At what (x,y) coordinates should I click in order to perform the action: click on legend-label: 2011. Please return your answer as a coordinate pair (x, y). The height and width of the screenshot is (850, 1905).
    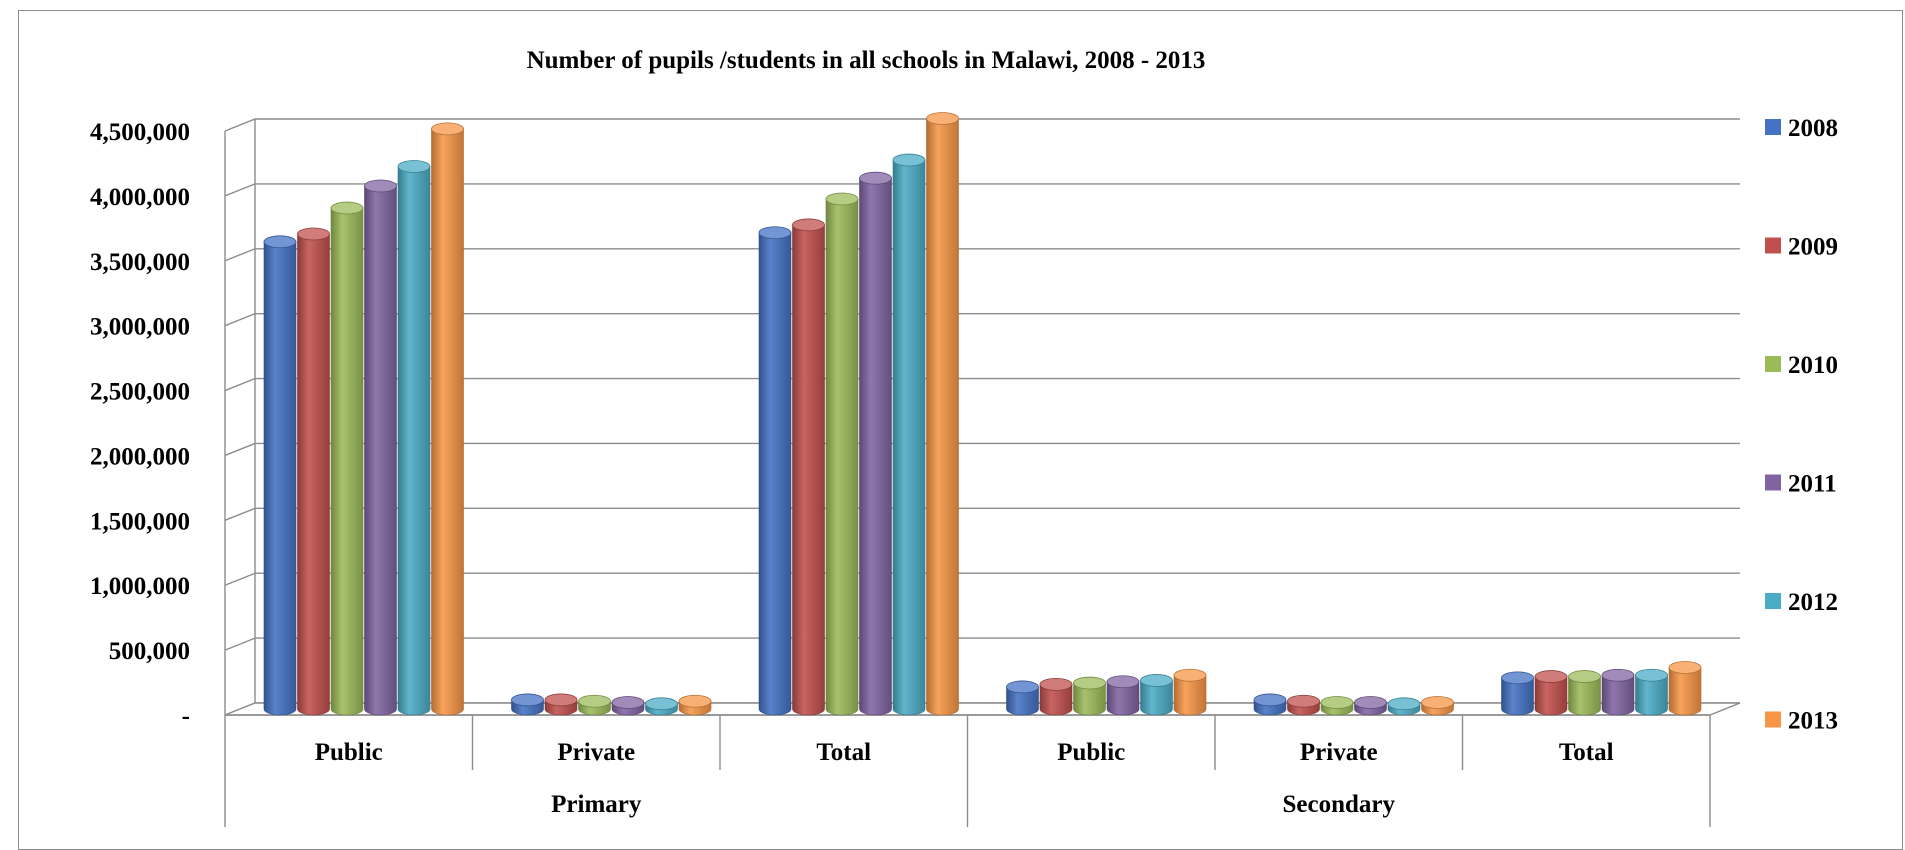
    Looking at the image, I should click on (1812, 484).